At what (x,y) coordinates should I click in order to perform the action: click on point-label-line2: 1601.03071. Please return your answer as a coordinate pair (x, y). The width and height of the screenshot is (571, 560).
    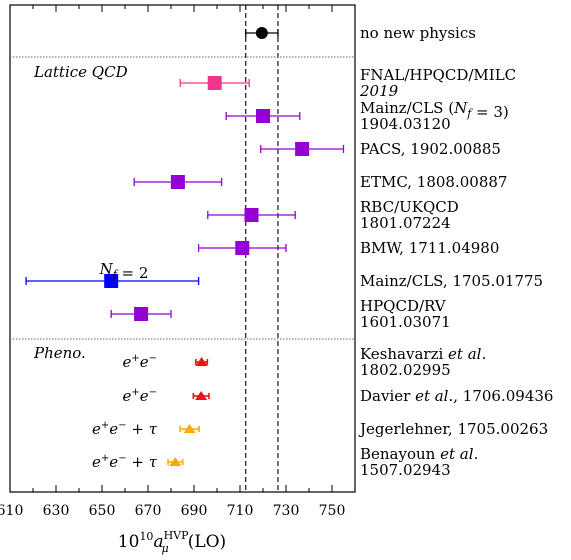
    Looking at the image, I should click on (405, 322).